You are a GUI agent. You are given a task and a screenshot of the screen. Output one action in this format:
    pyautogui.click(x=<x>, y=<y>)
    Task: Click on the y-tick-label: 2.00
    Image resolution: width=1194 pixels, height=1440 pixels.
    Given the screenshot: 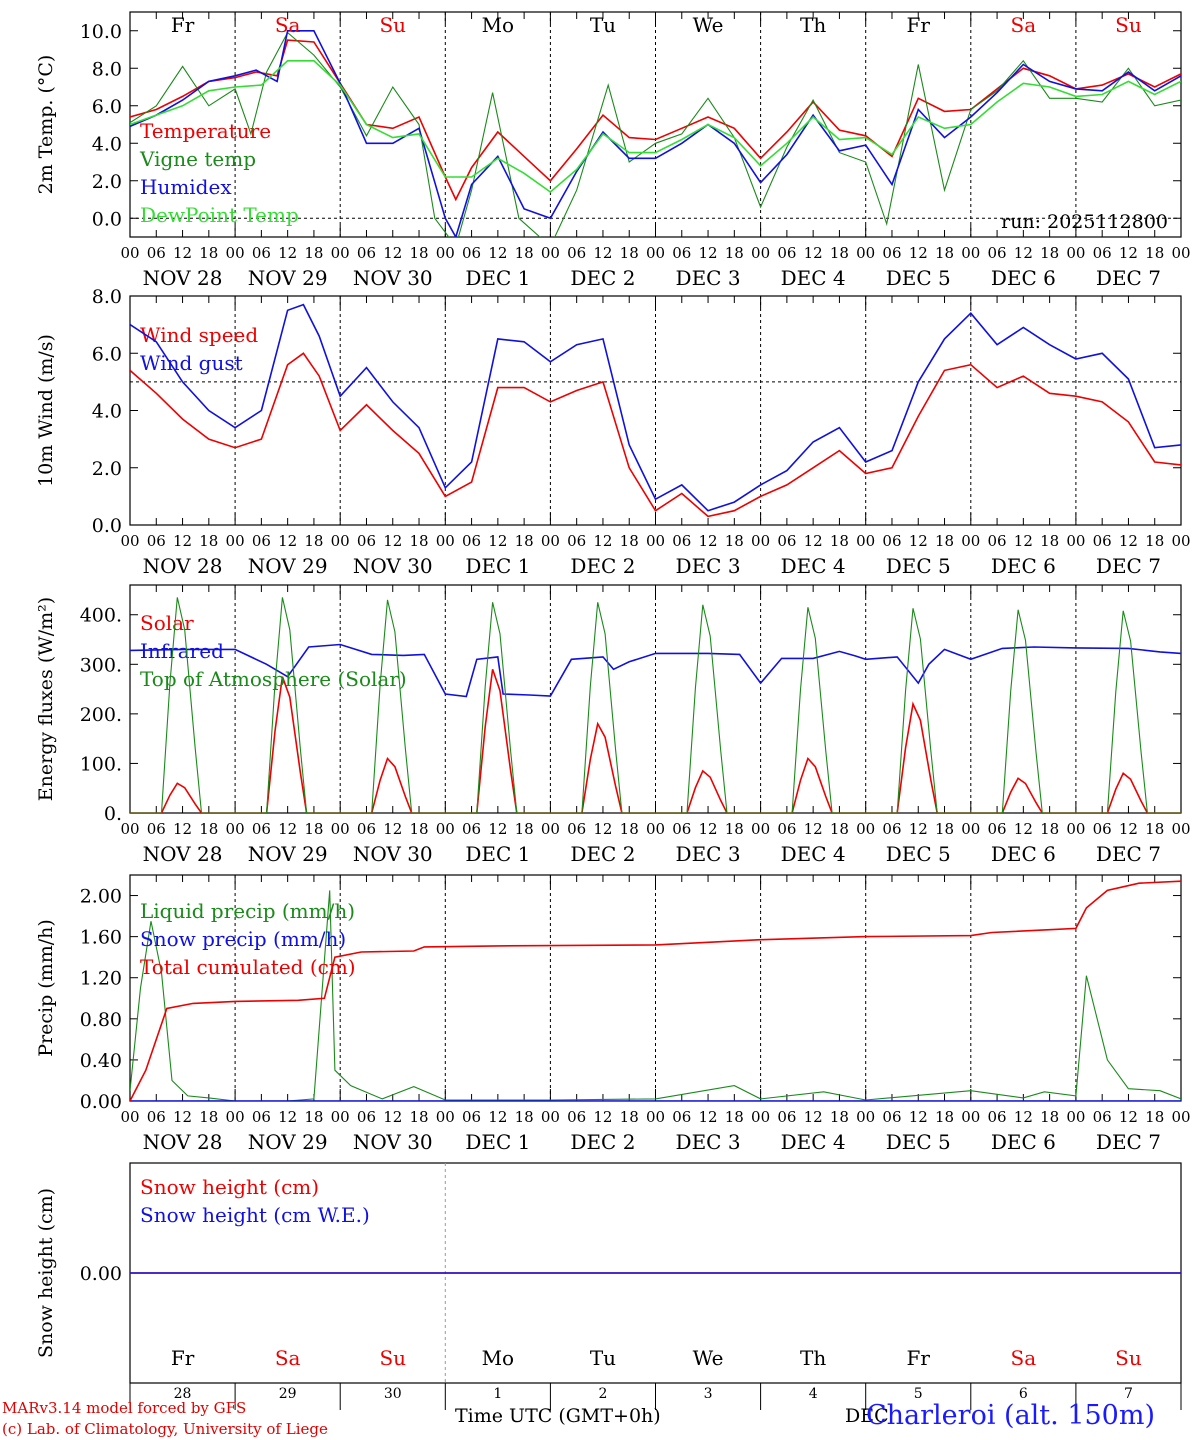 What is the action you would take?
    pyautogui.click(x=101, y=897)
    